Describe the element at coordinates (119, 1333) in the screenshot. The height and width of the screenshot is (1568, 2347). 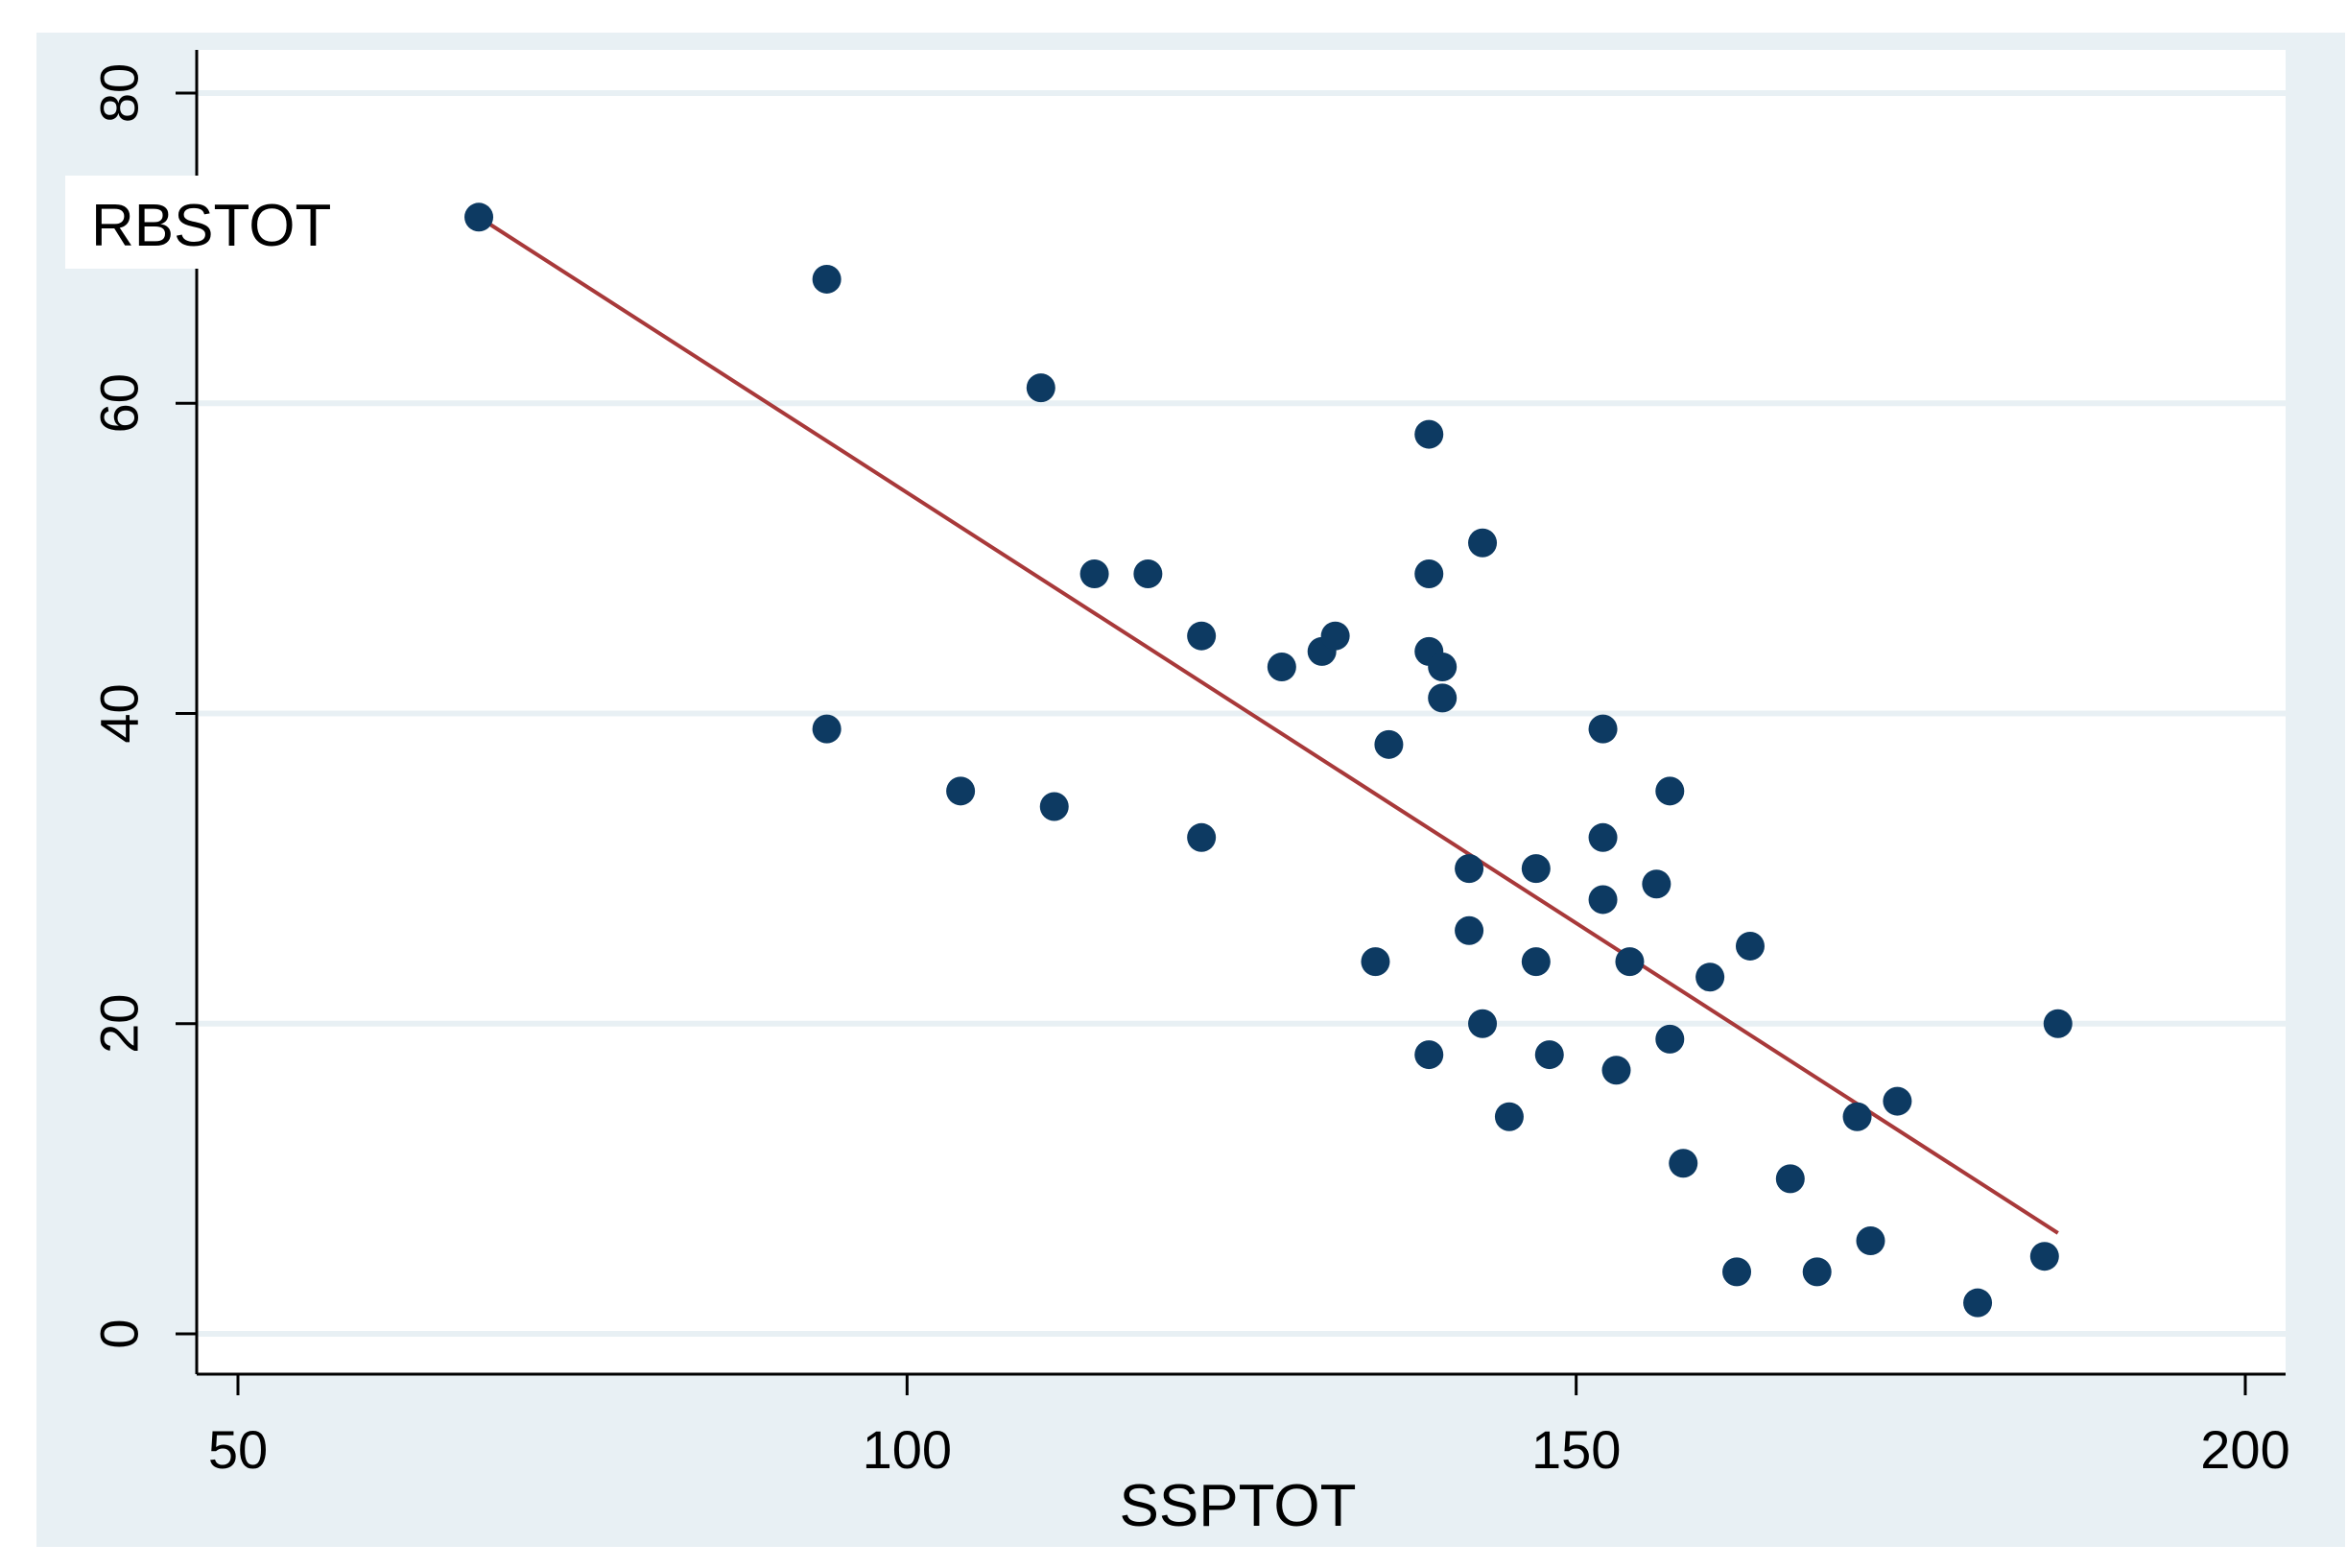
I see `y-tick-label: 0` at that location.